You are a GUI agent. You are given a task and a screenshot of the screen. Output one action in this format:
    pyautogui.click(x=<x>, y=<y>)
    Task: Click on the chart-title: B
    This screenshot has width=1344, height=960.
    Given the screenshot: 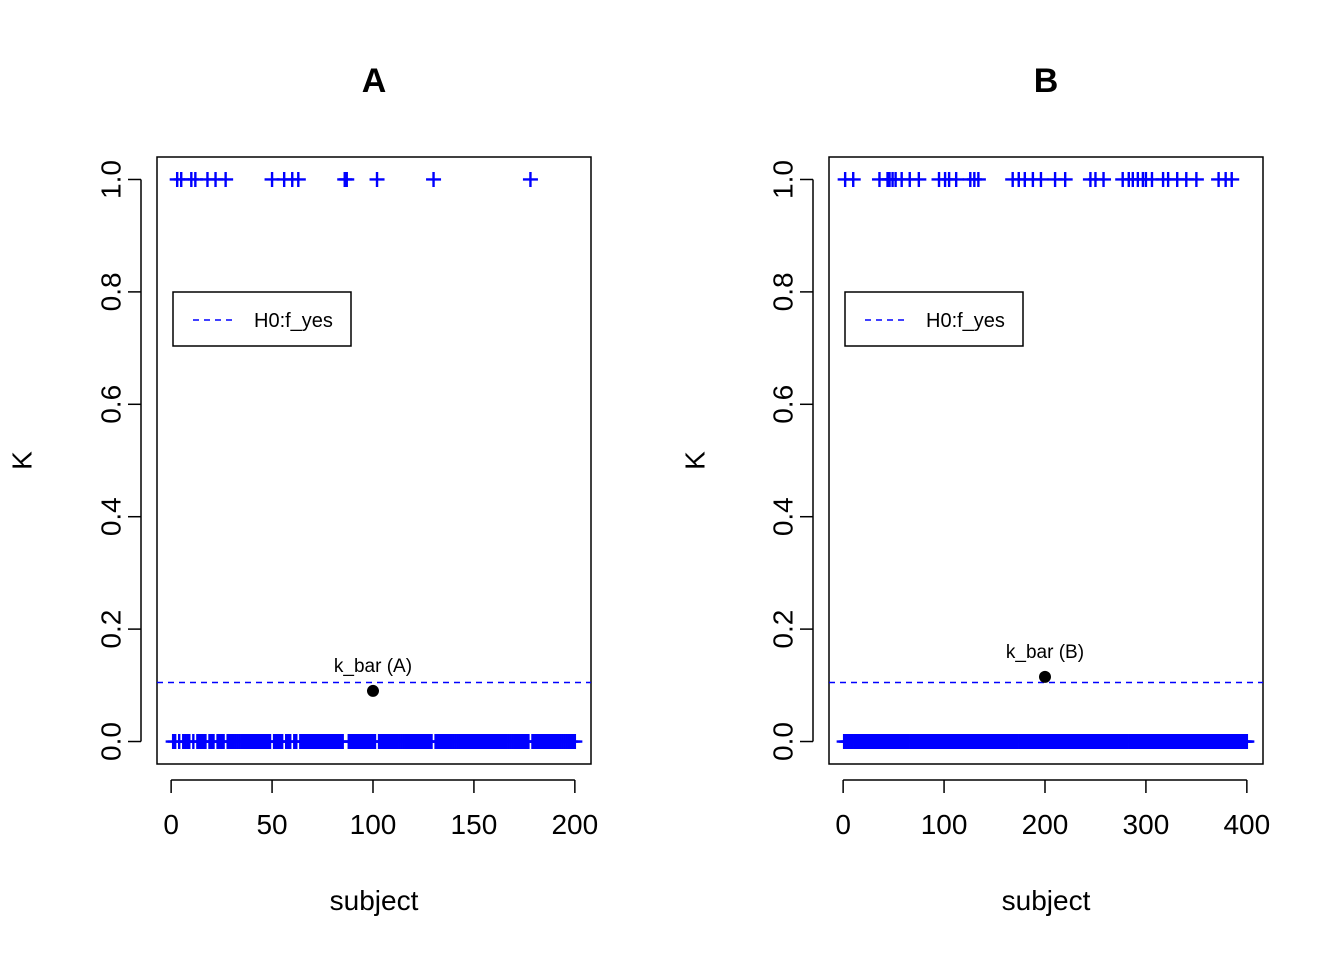 What is the action you would take?
    pyautogui.click(x=1046, y=81)
    